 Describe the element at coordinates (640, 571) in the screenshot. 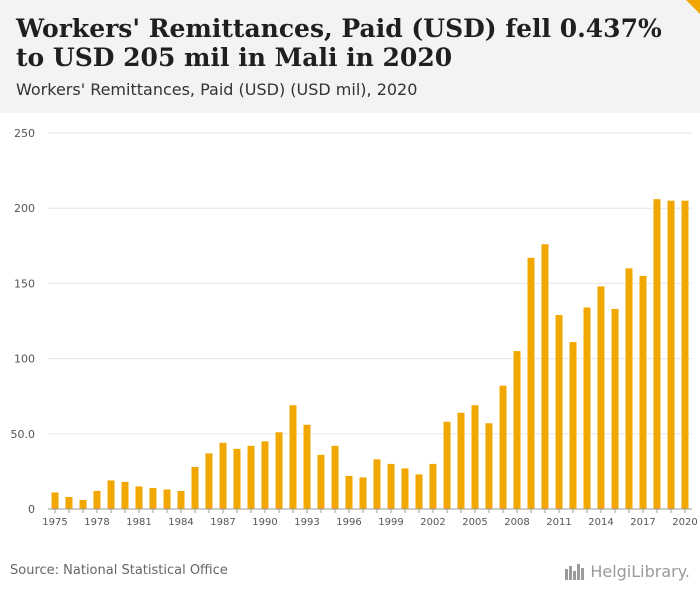

I see `logo-text: HelgiLibrary.` at that location.